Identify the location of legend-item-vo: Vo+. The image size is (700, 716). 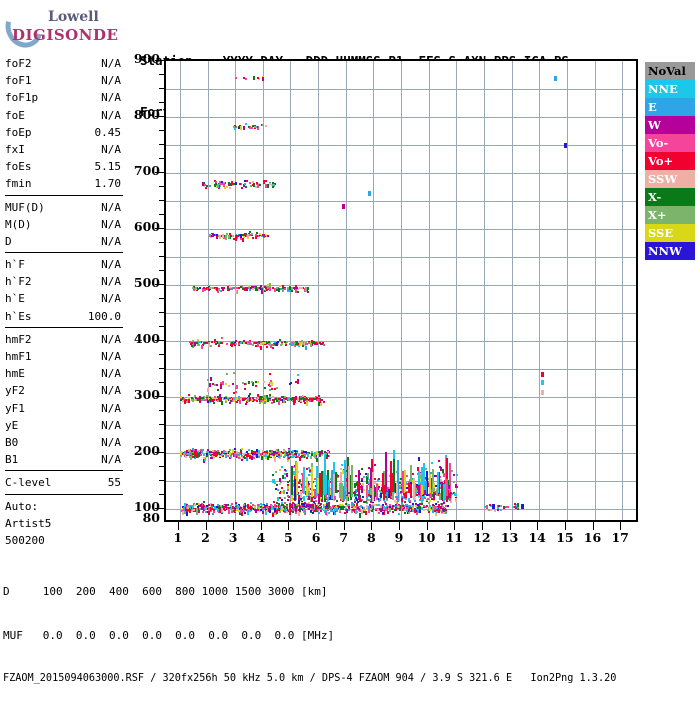
(670, 161).